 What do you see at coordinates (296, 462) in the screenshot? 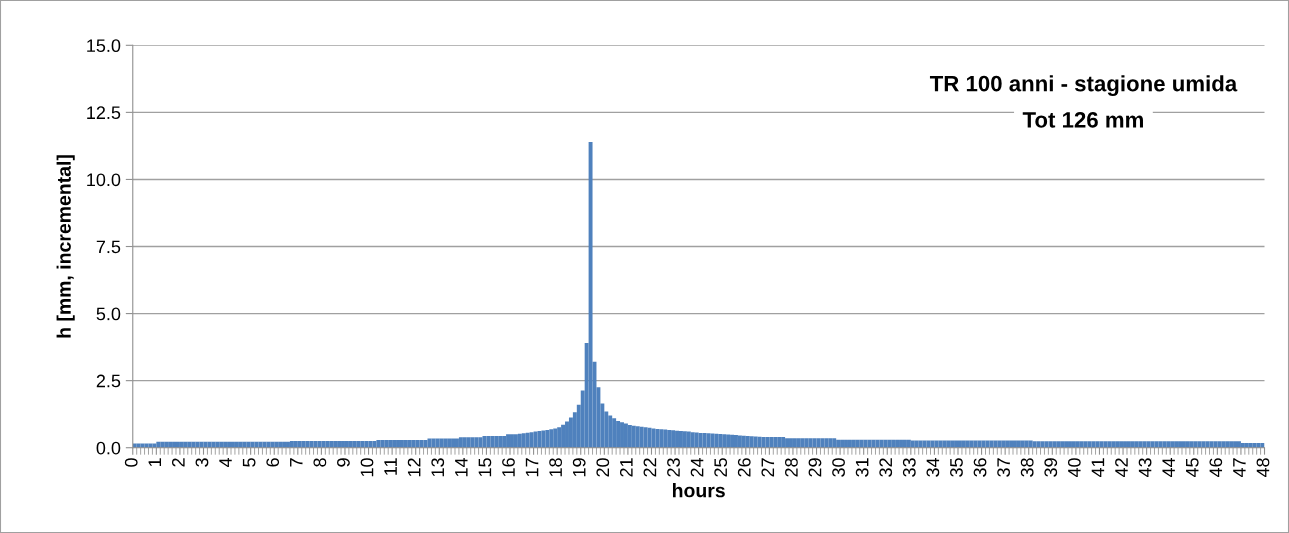
I see `x-tick-label: 7` at bounding box center [296, 462].